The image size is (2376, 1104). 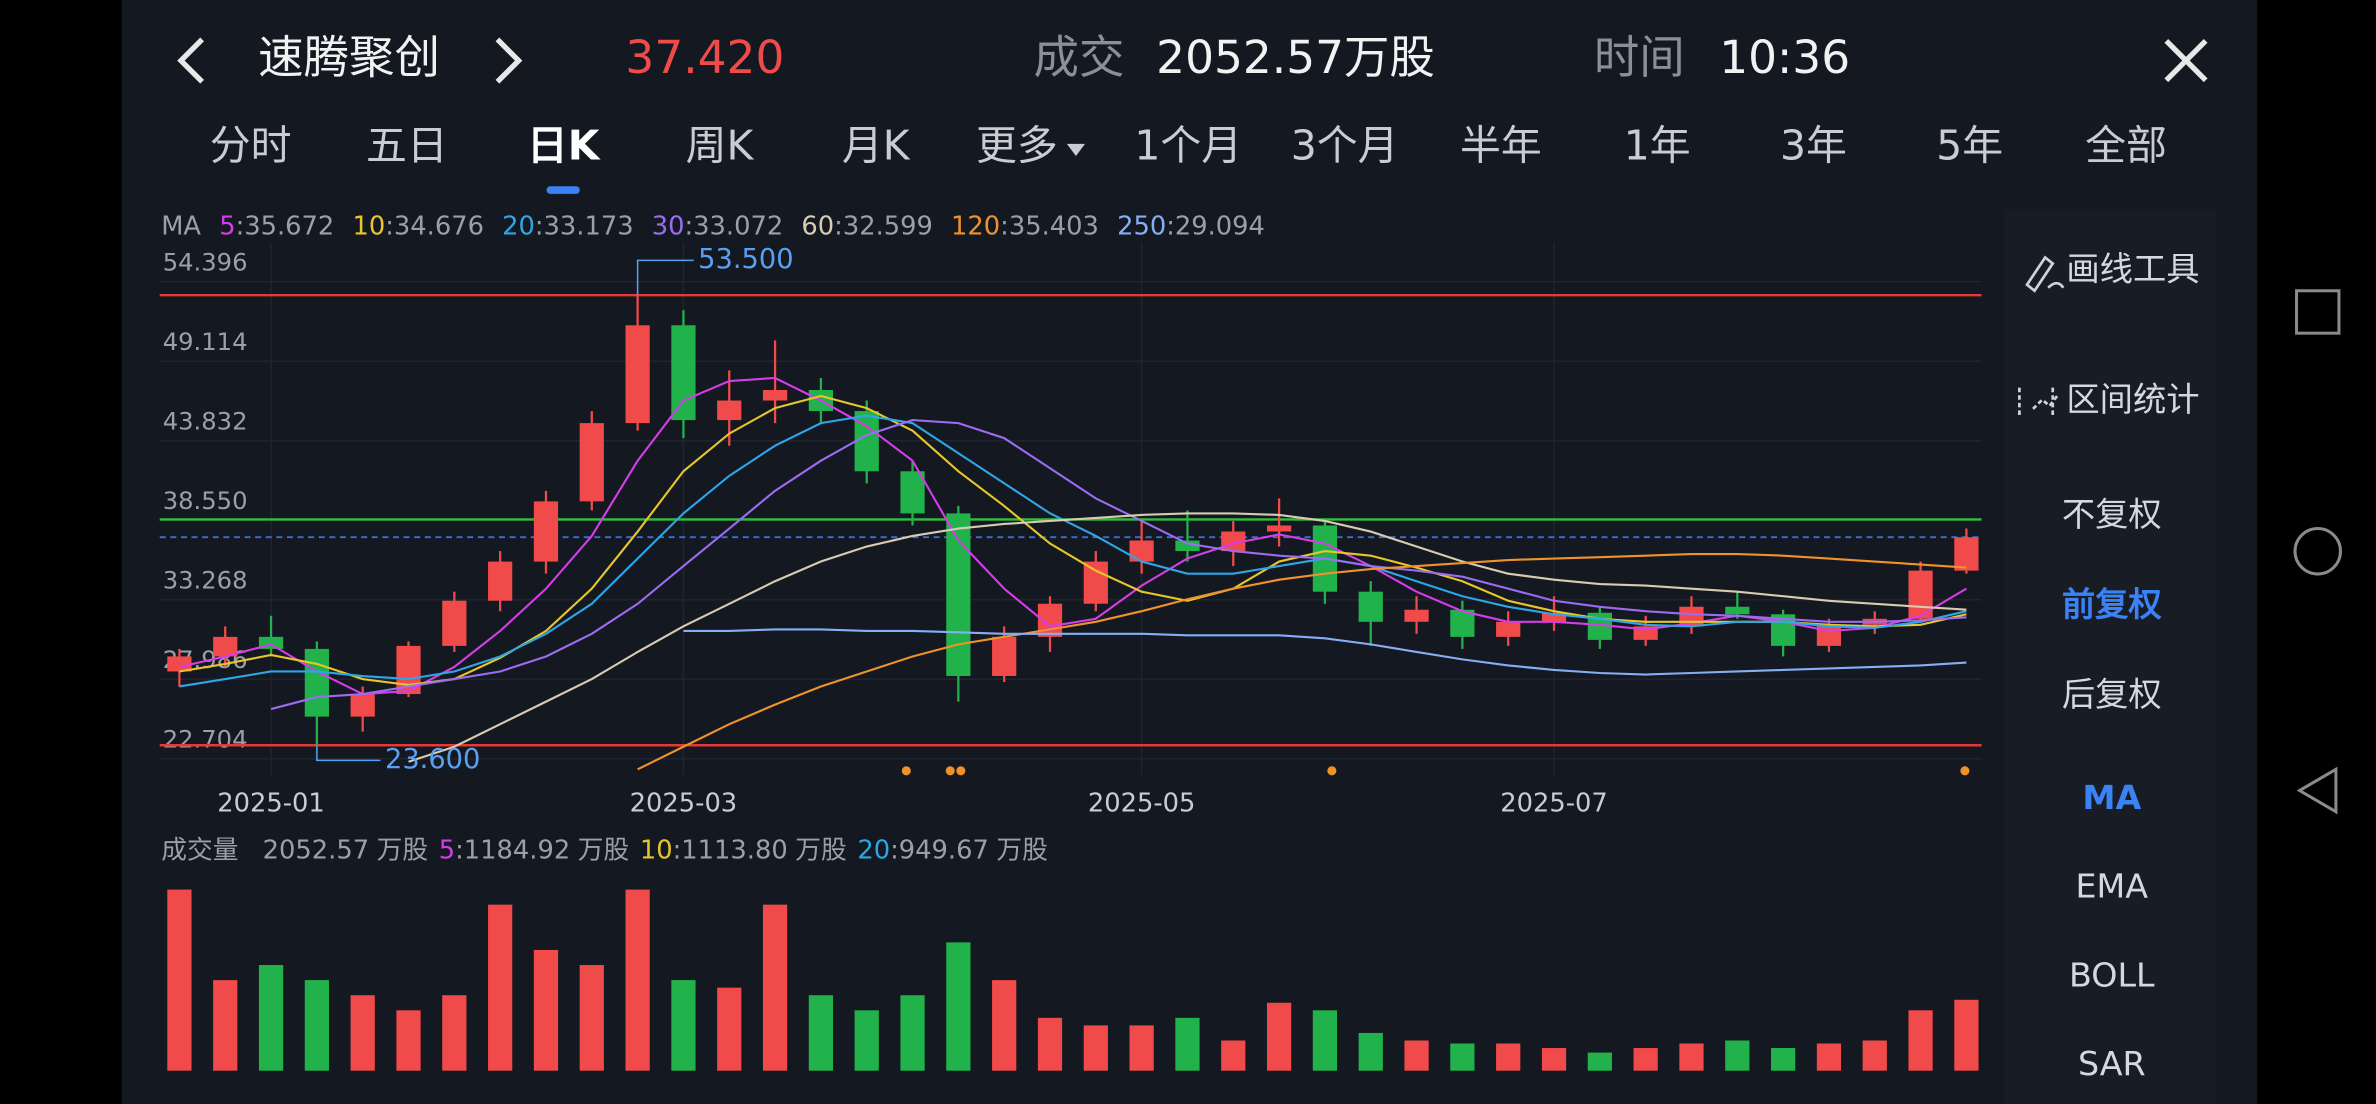 I want to click on ma-line, so click(x=1302, y=662).